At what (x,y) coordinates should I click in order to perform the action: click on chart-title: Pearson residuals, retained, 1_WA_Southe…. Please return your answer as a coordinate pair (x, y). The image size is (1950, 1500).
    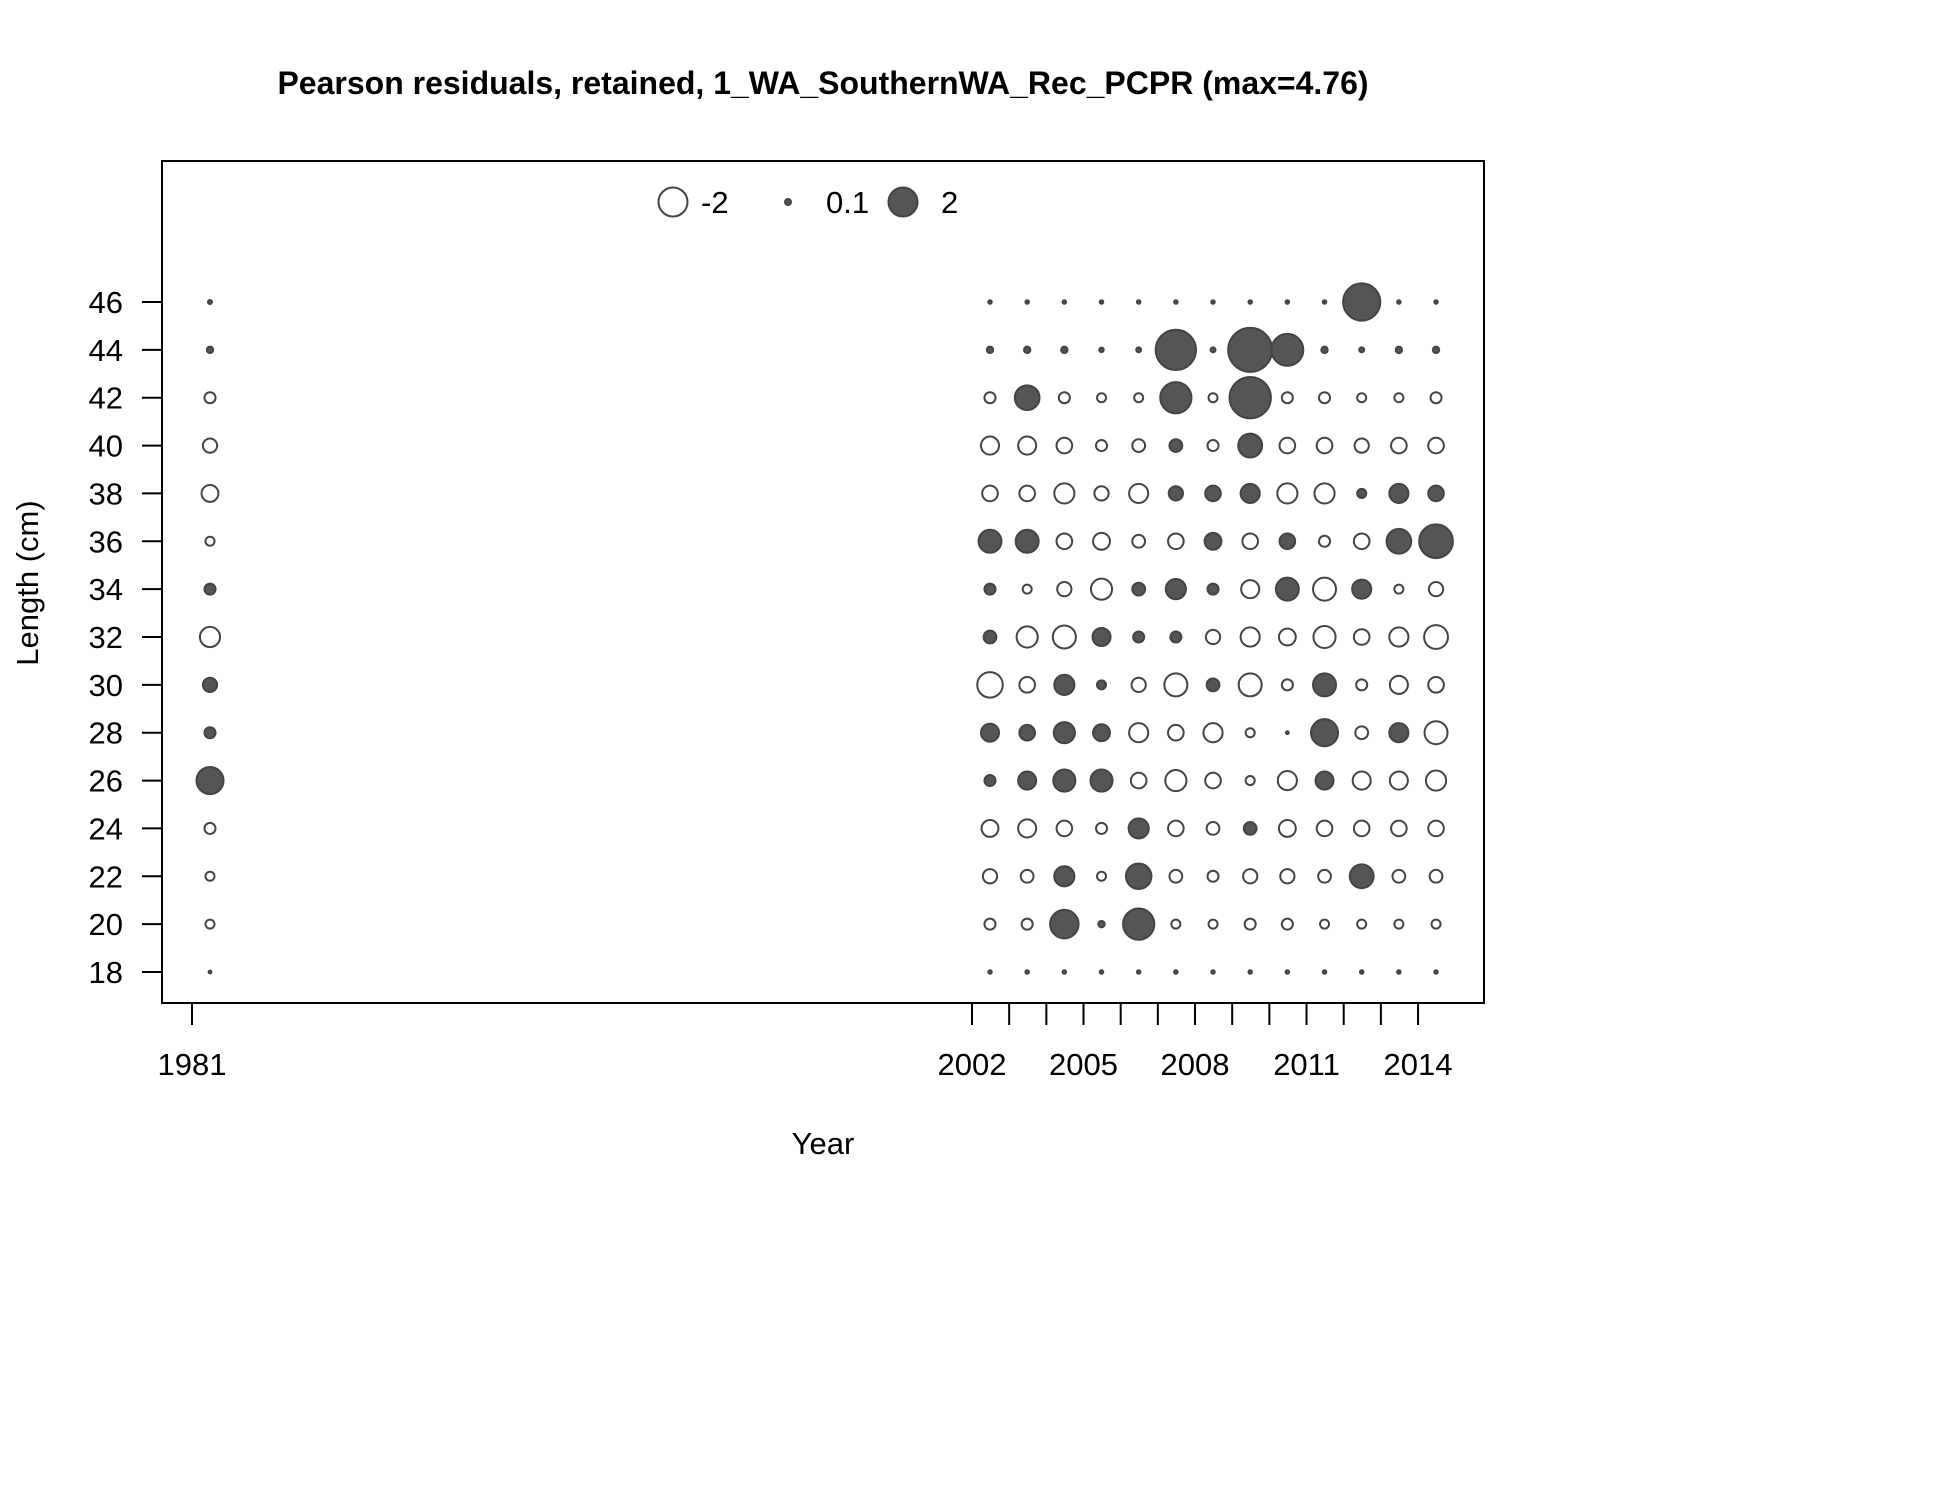
    Looking at the image, I should click on (822, 83).